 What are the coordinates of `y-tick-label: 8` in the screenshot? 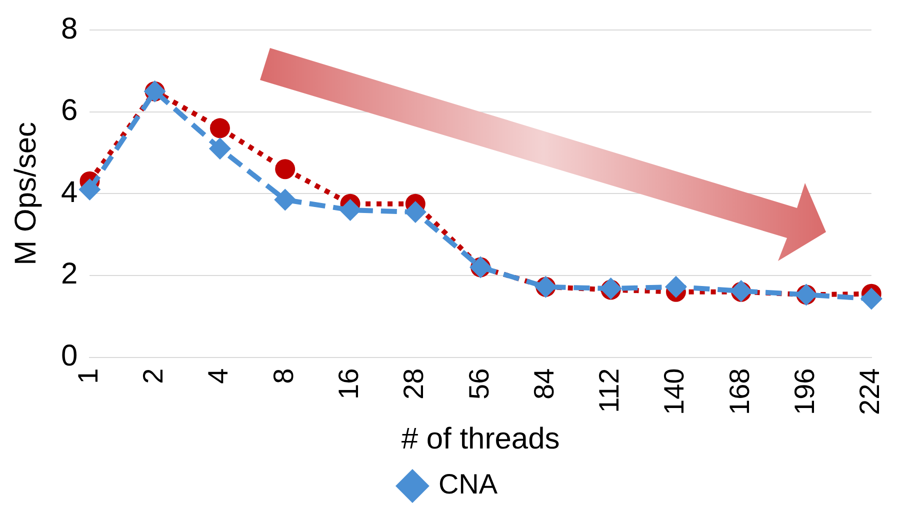 It's located at (69, 29).